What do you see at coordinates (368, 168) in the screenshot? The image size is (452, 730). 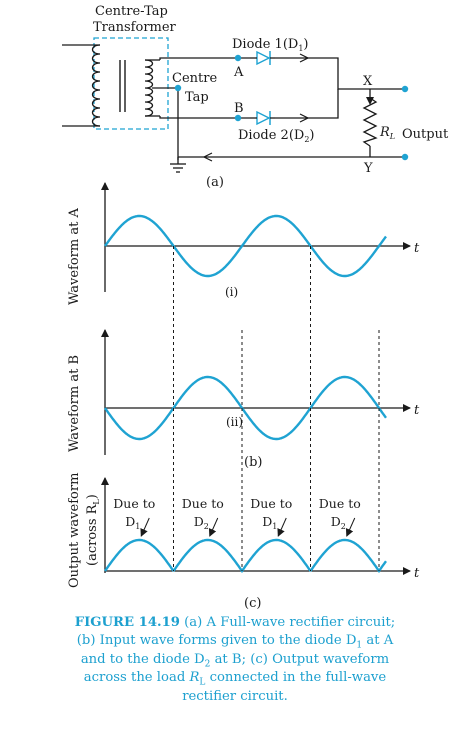 I see `node-y-label: Y` at bounding box center [368, 168].